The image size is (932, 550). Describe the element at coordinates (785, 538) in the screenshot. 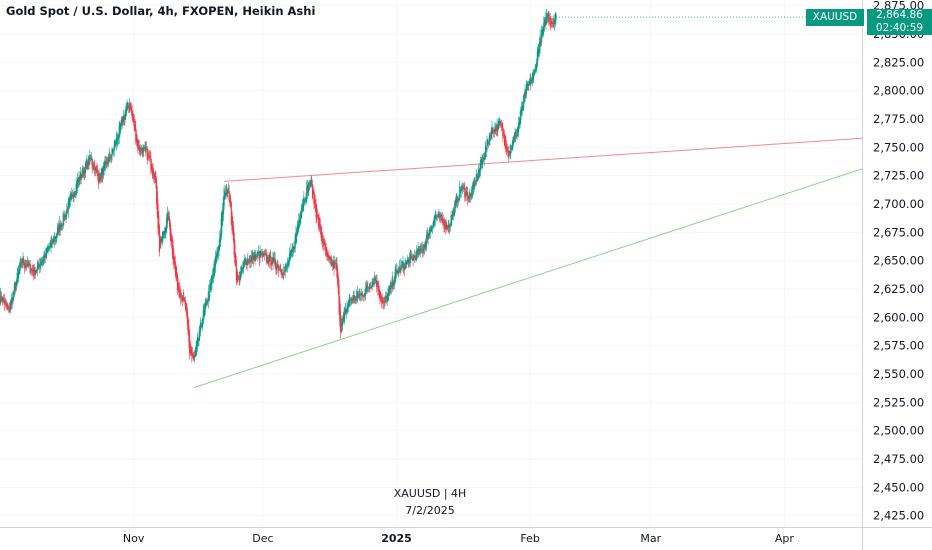

I see `x-tick-label: Apr` at that location.